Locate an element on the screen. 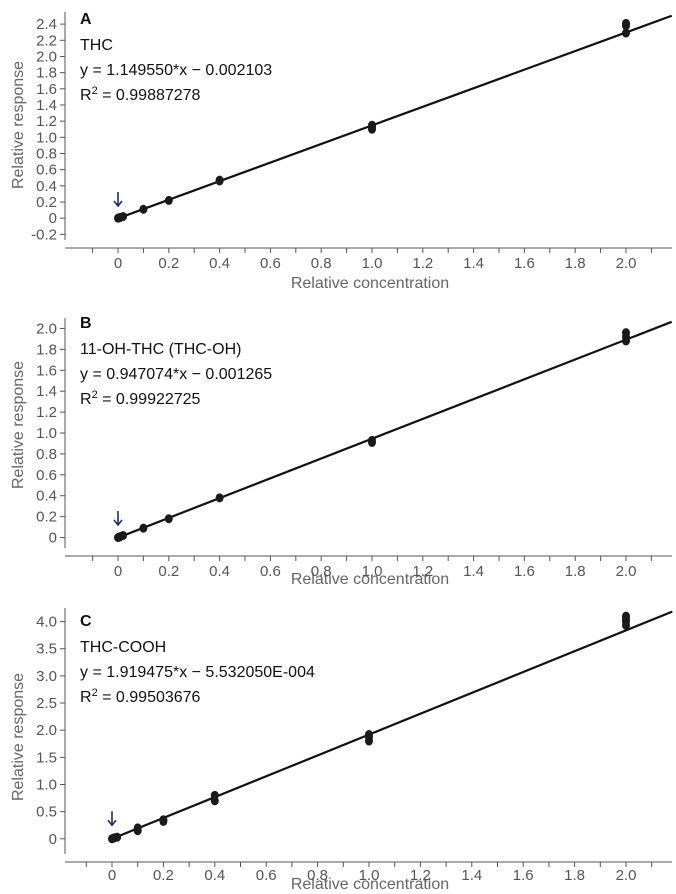 Image resolution: width=676 pixels, height=894 pixels. analyte-name: THC is located at coordinates (96, 45).